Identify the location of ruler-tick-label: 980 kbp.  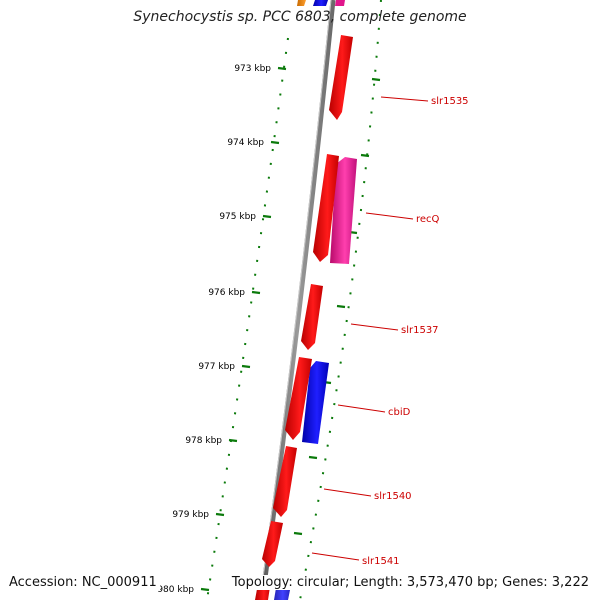
(175, 590).